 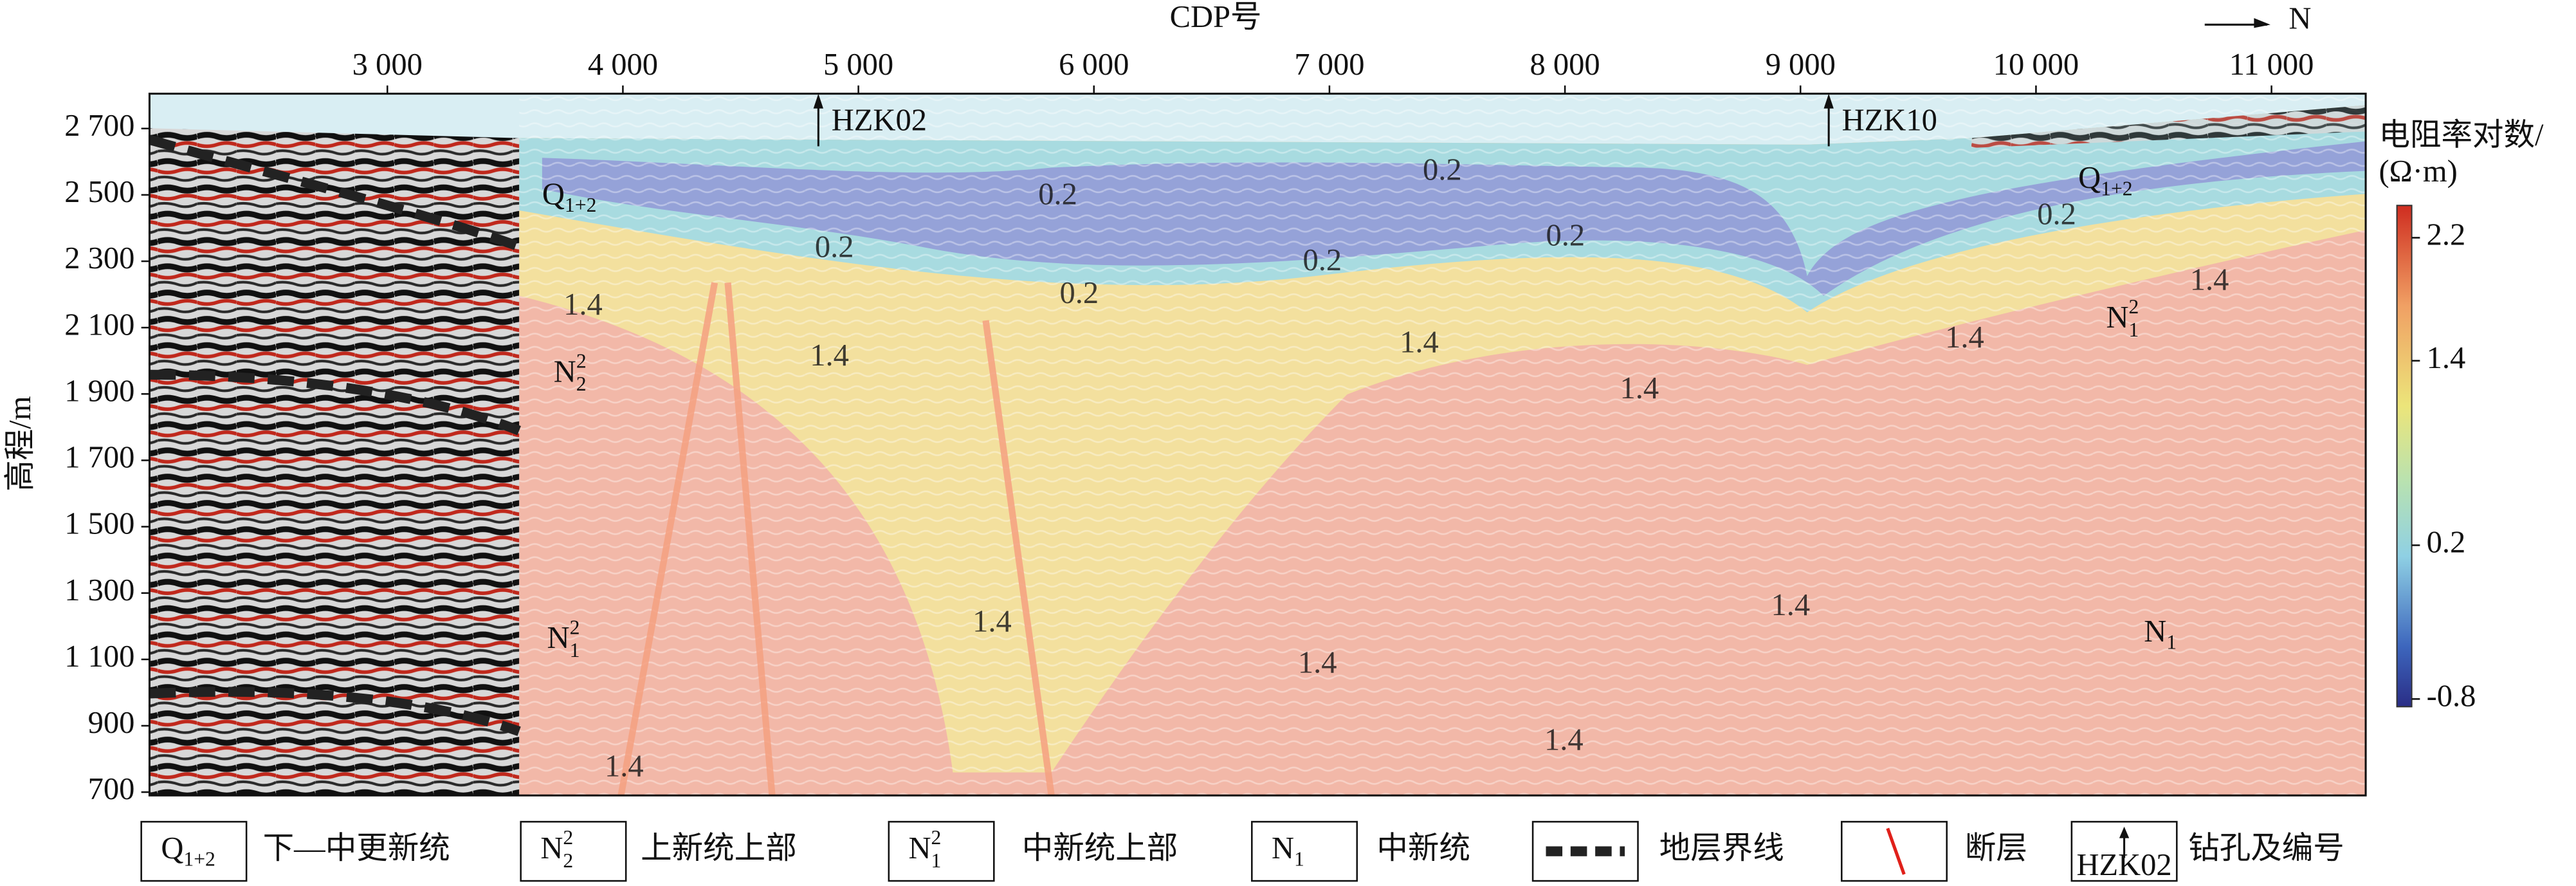 What do you see at coordinates (1889, 121) in the screenshot?
I see `borehole-label: HZK10` at bounding box center [1889, 121].